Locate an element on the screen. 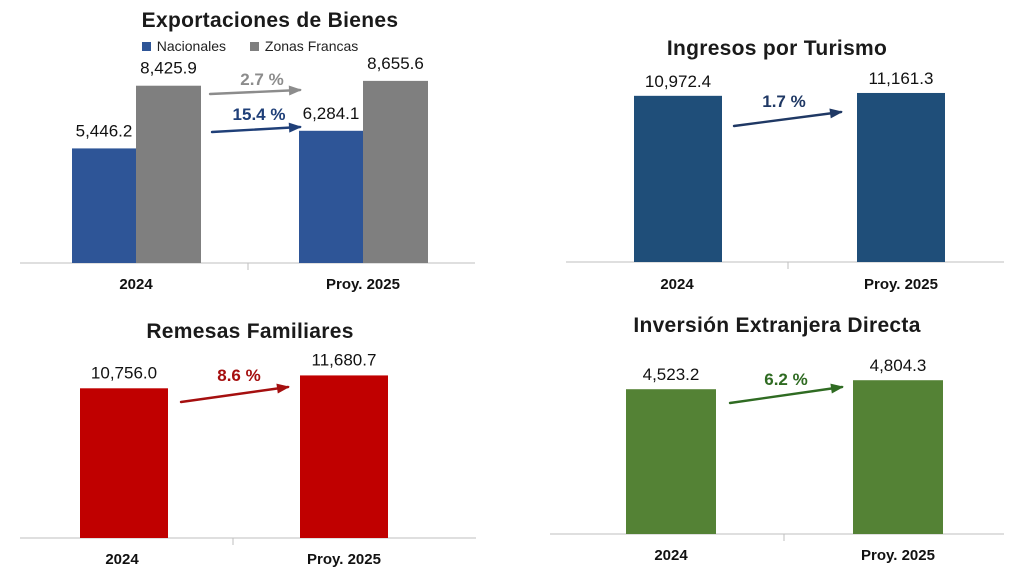 The height and width of the screenshot is (588, 1024). exports-growth-arrow-1-shaft is located at coordinates (256, 129).